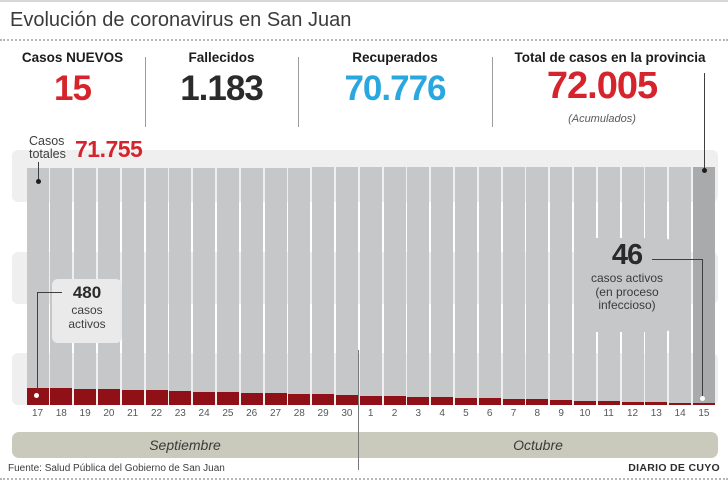 Image resolution: width=728 pixels, height=485 pixels. I want to click on dotted-divider-top, so click(364, 40).